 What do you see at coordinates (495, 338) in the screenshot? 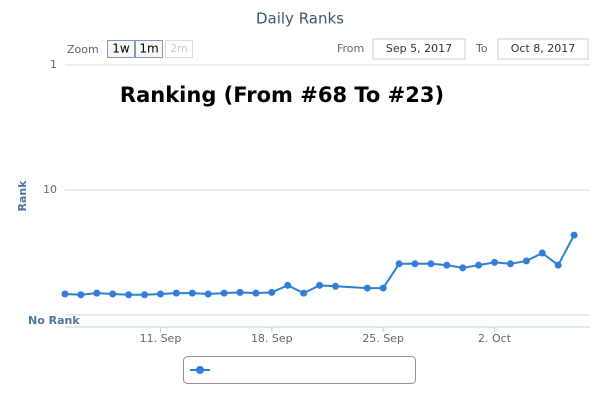
I see `x-tick-label: 2. Oct` at bounding box center [495, 338].